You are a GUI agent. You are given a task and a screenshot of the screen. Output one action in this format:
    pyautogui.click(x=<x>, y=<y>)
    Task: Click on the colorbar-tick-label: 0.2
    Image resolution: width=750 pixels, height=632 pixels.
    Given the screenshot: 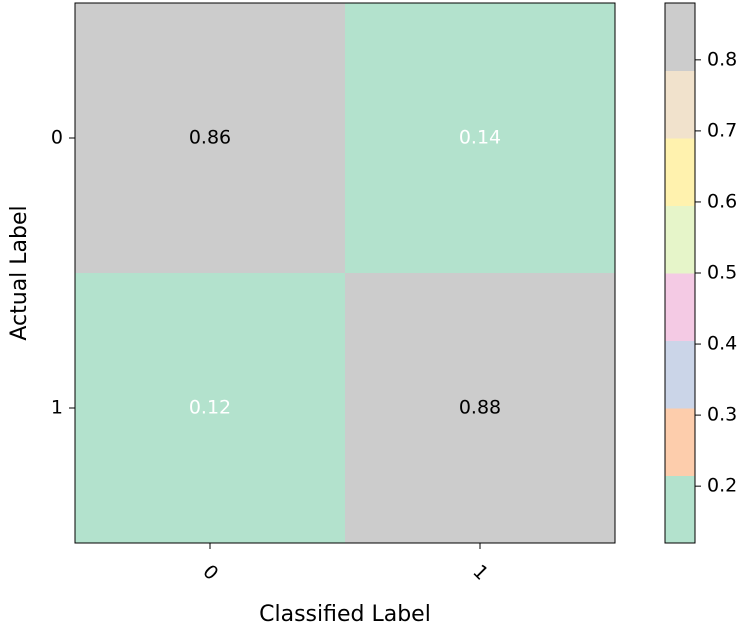 What is the action you would take?
    pyautogui.click(x=722, y=486)
    